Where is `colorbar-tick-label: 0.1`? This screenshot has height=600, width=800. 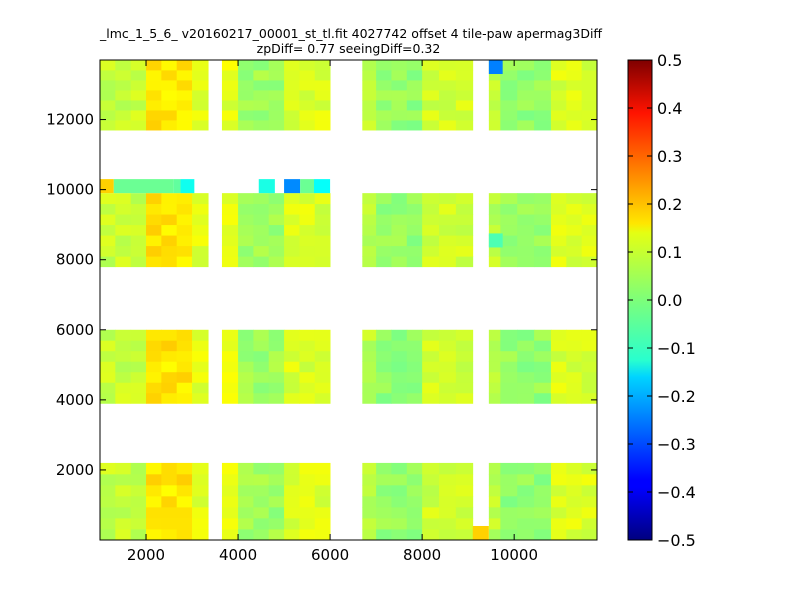
colorbar-tick-label: 0.1 is located at coordinates (669, 252).